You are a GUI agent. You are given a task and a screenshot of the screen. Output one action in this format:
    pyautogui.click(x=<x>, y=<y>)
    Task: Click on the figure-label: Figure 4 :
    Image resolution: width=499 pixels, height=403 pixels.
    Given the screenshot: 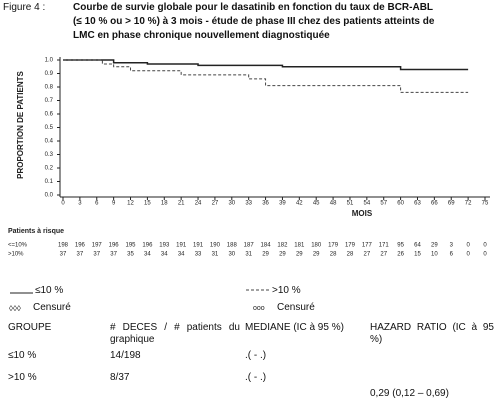 What is the action you would take?
    pyautogui.click(x=24, y=7)
    